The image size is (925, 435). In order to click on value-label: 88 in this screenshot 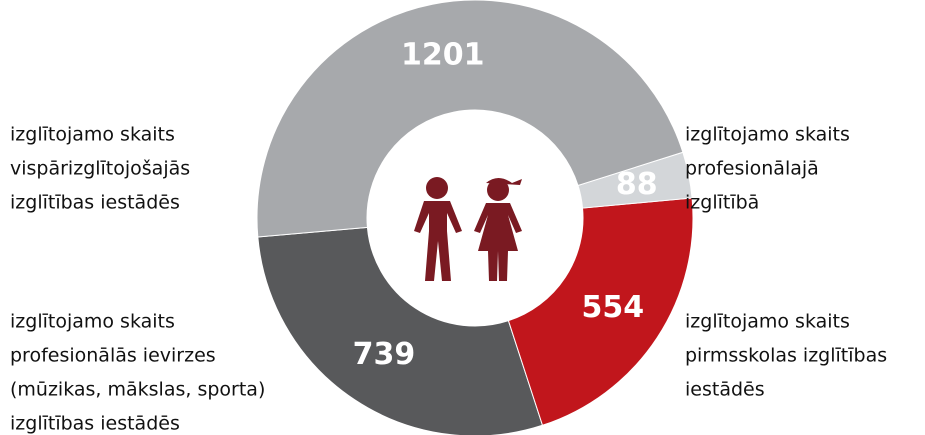, I will do `click(637, 184)`.